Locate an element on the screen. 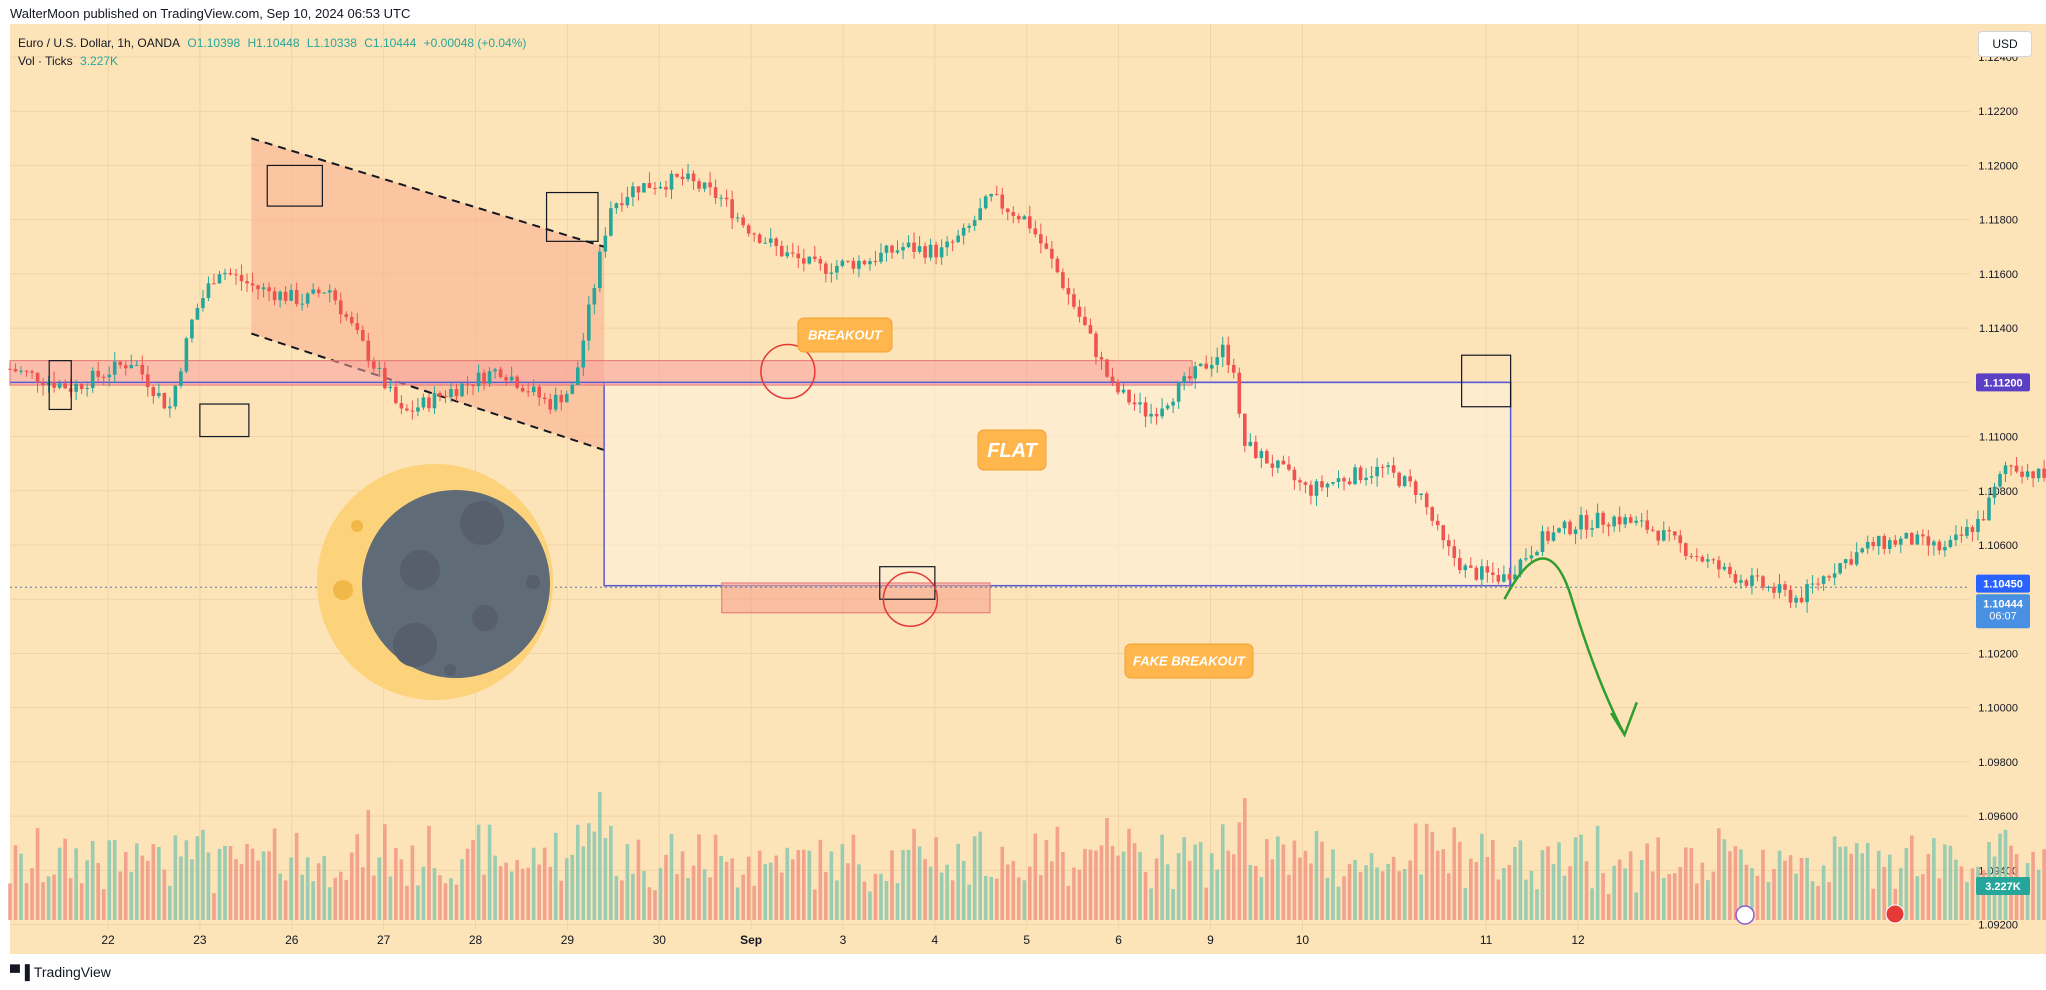 This screenshot has height=990, width=2046. x-tick-label: 9 is located at coordinates (1210, 940).